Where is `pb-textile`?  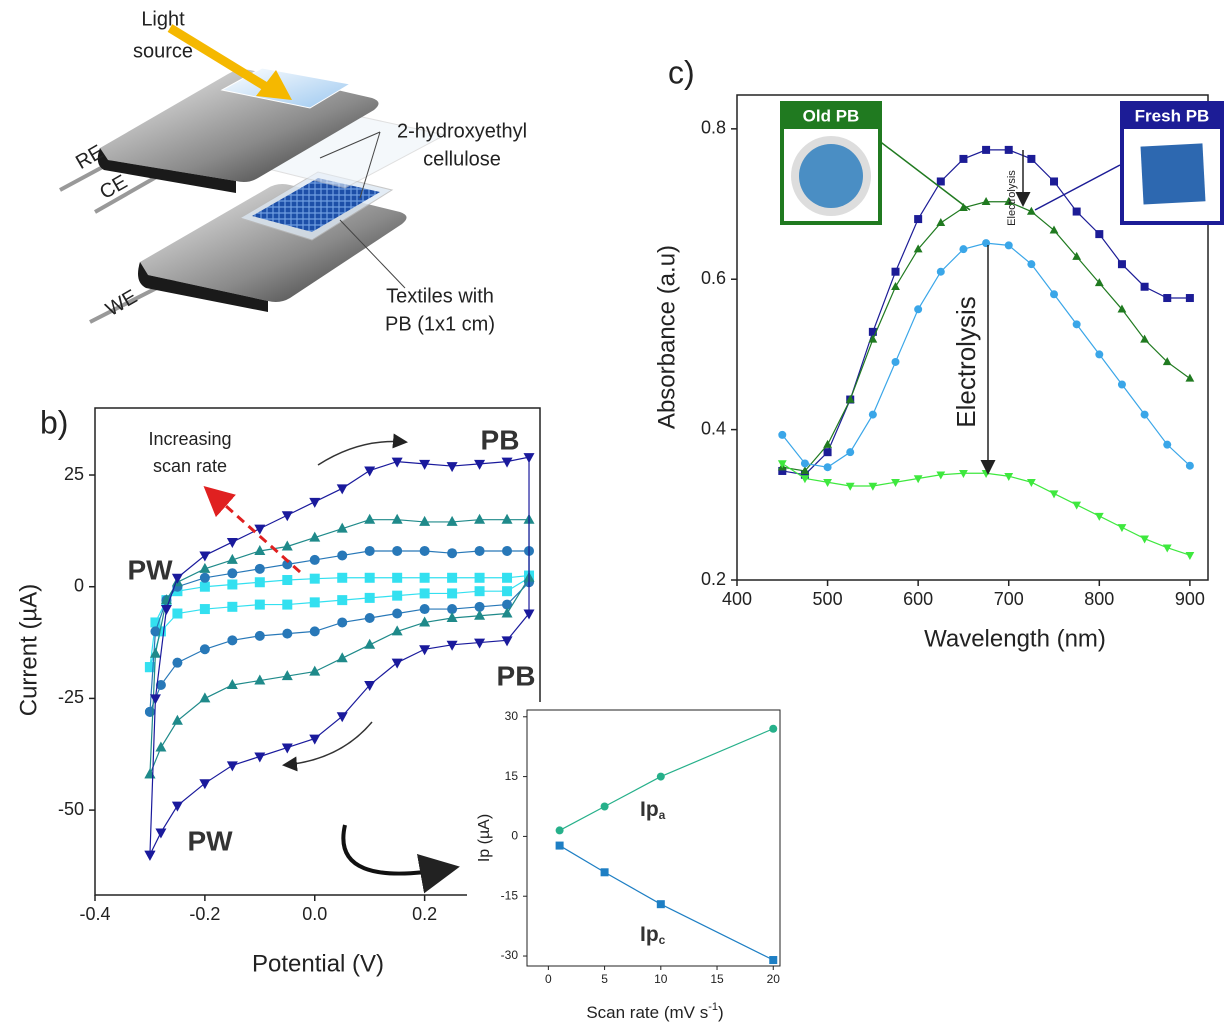
pb-textile is located at coordinates (316, 205).